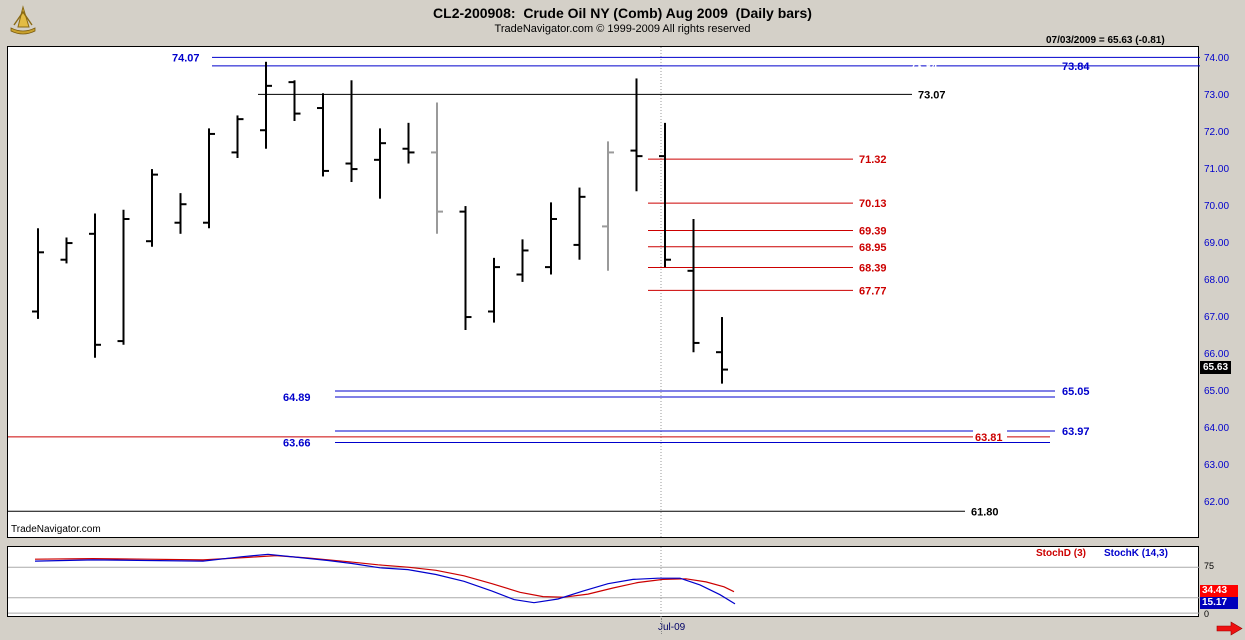 This screenshot has width=1245, height=640. I want to click on level-label-61.80: 61.80, so click(985, 512).